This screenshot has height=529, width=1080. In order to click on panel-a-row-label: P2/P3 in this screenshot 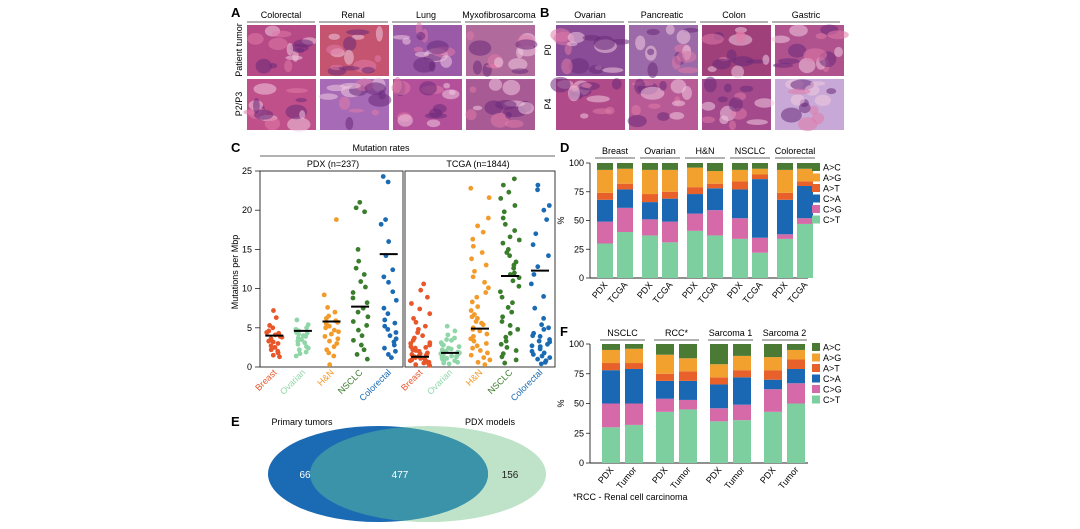, I will do `click(239, 104)`.